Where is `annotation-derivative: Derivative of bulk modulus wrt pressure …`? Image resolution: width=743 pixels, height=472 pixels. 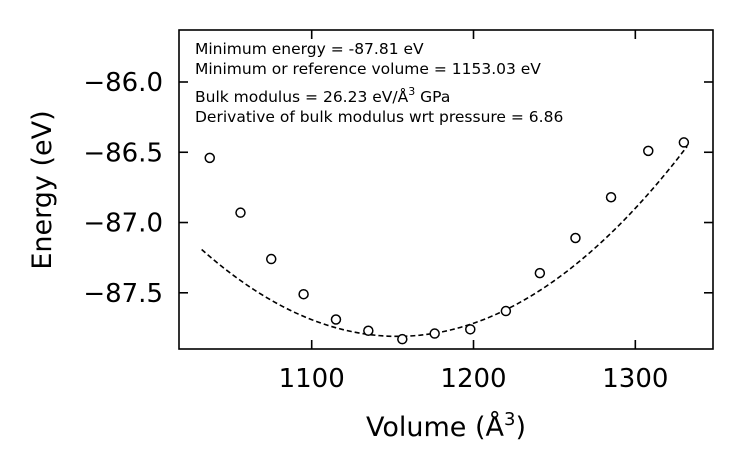 annotation-derivative: Derivative of bulk modulus wrt pressure … is located at coordinates (379, 117).